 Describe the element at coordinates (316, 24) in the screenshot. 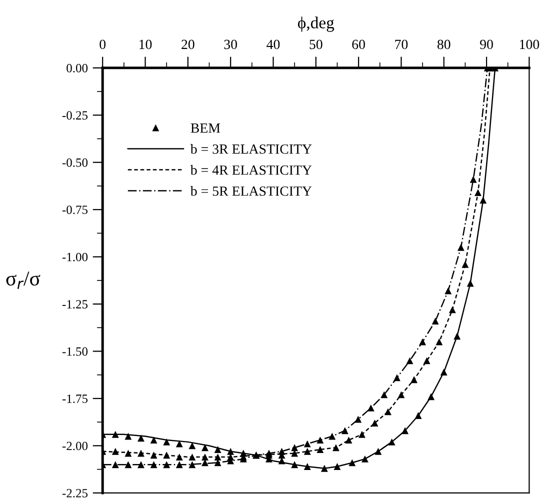

I see `x-axis-title: ϕ,deg` at that location.